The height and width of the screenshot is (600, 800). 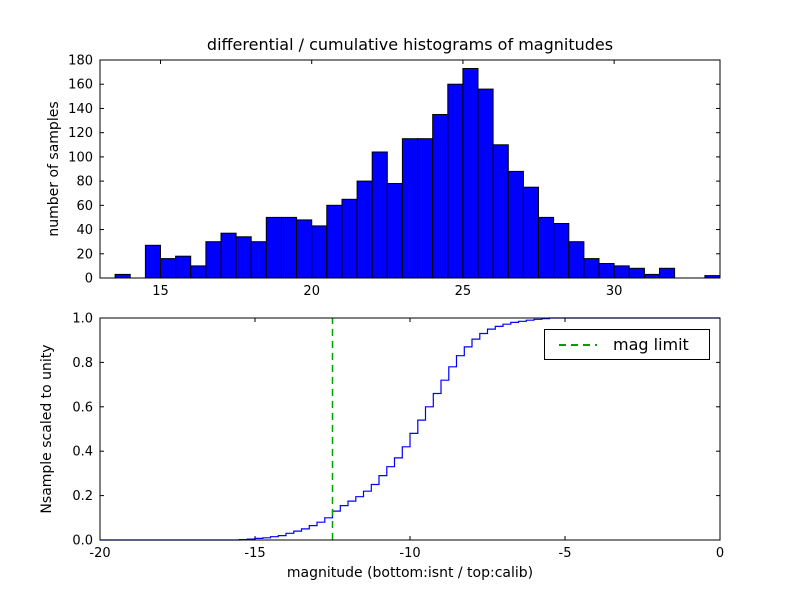 I want to click on bottom-axes-xtick-label: -15, so click(x=254, y=553).